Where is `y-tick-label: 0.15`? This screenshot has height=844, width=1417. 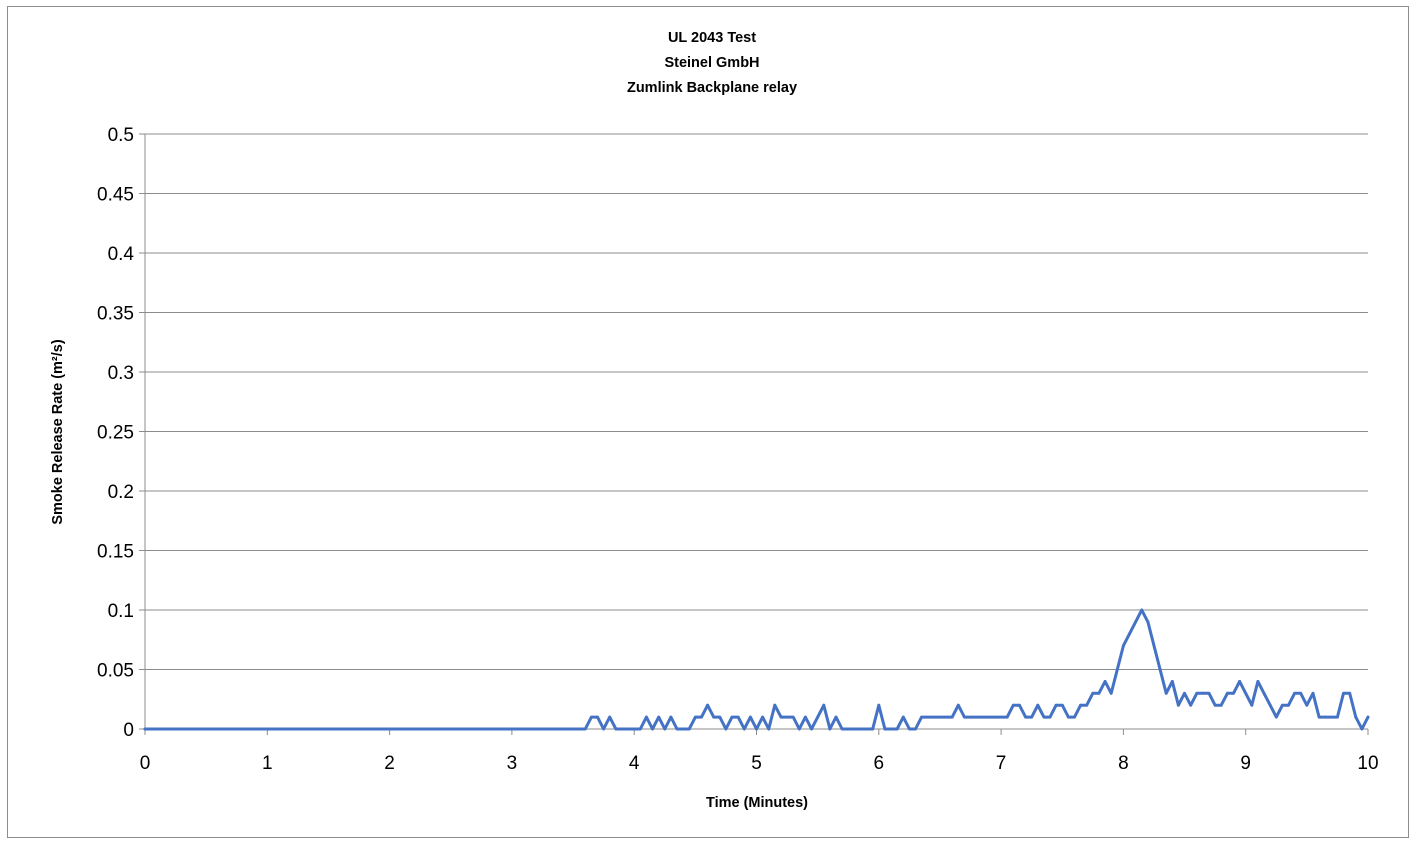 y-tick-label: 0.15 is located at coordinates (115, 552).